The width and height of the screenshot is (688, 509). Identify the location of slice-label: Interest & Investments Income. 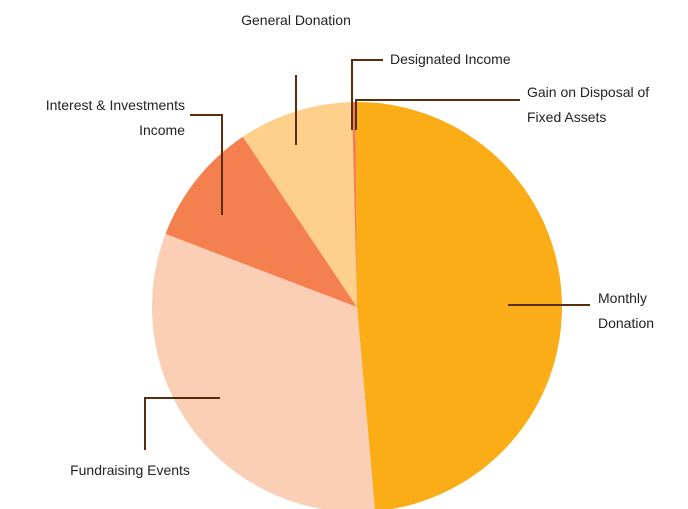
(115, 117).